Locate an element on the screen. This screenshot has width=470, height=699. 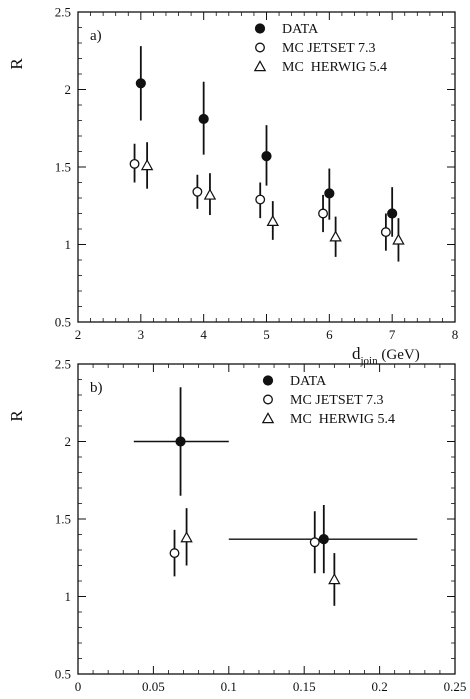
panel-b-series-herwig is located at coordinates (260, 557).